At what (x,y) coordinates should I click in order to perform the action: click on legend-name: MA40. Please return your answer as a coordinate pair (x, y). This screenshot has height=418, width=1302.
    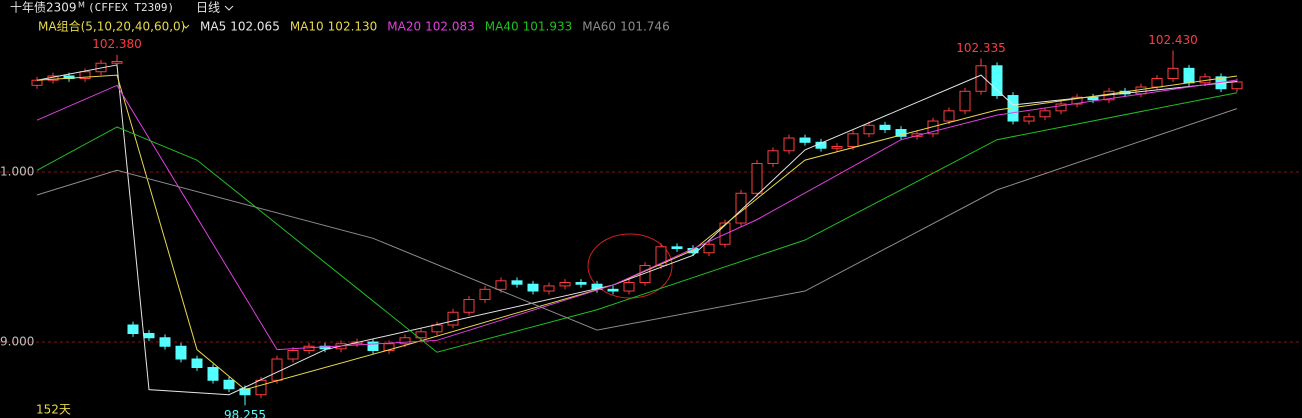
    Looking at the image, I should click on (502, 27).